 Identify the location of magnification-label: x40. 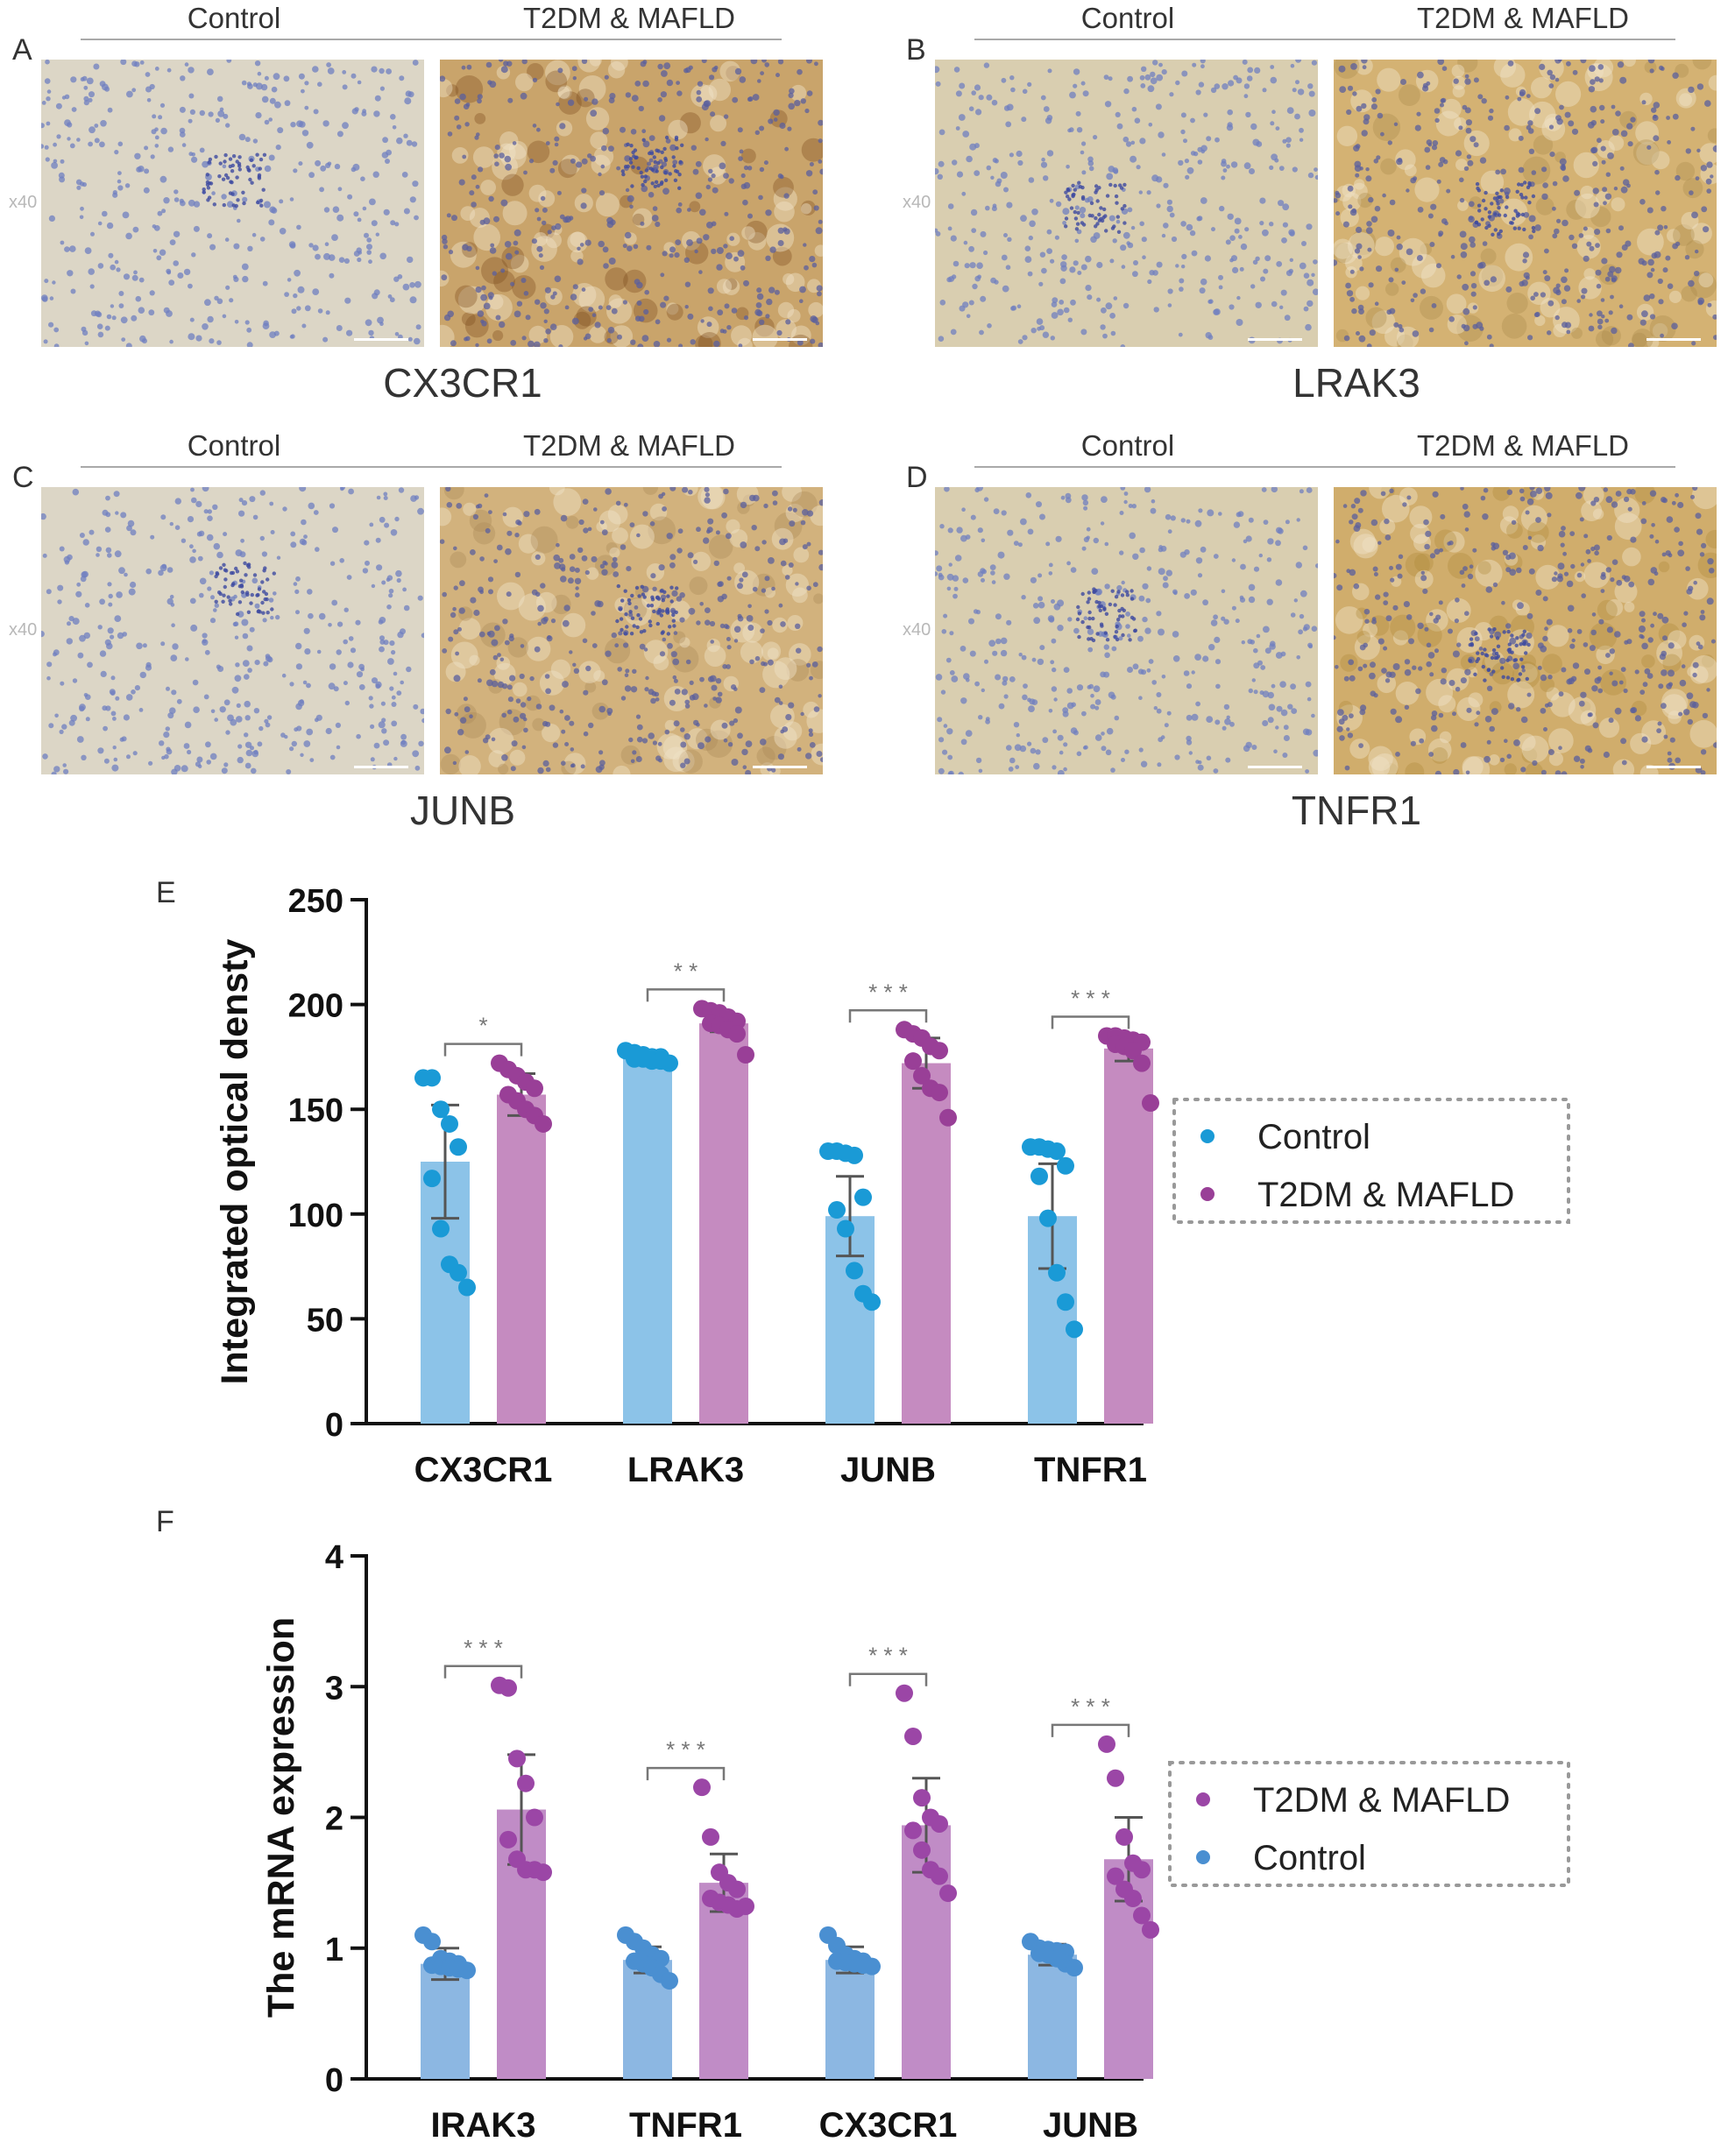
(917, 202).